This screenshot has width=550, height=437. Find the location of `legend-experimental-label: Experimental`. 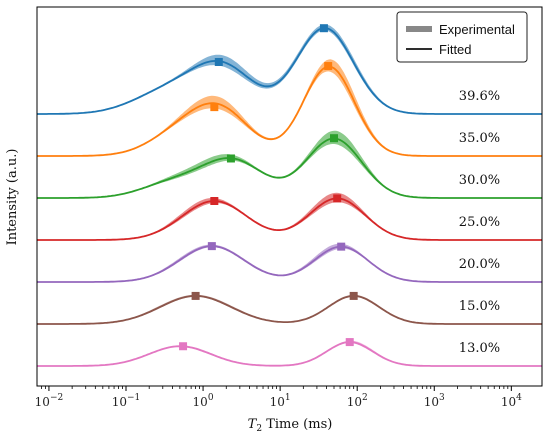

legend-experimental-label: Experimental is located at coordinates (477, 29).